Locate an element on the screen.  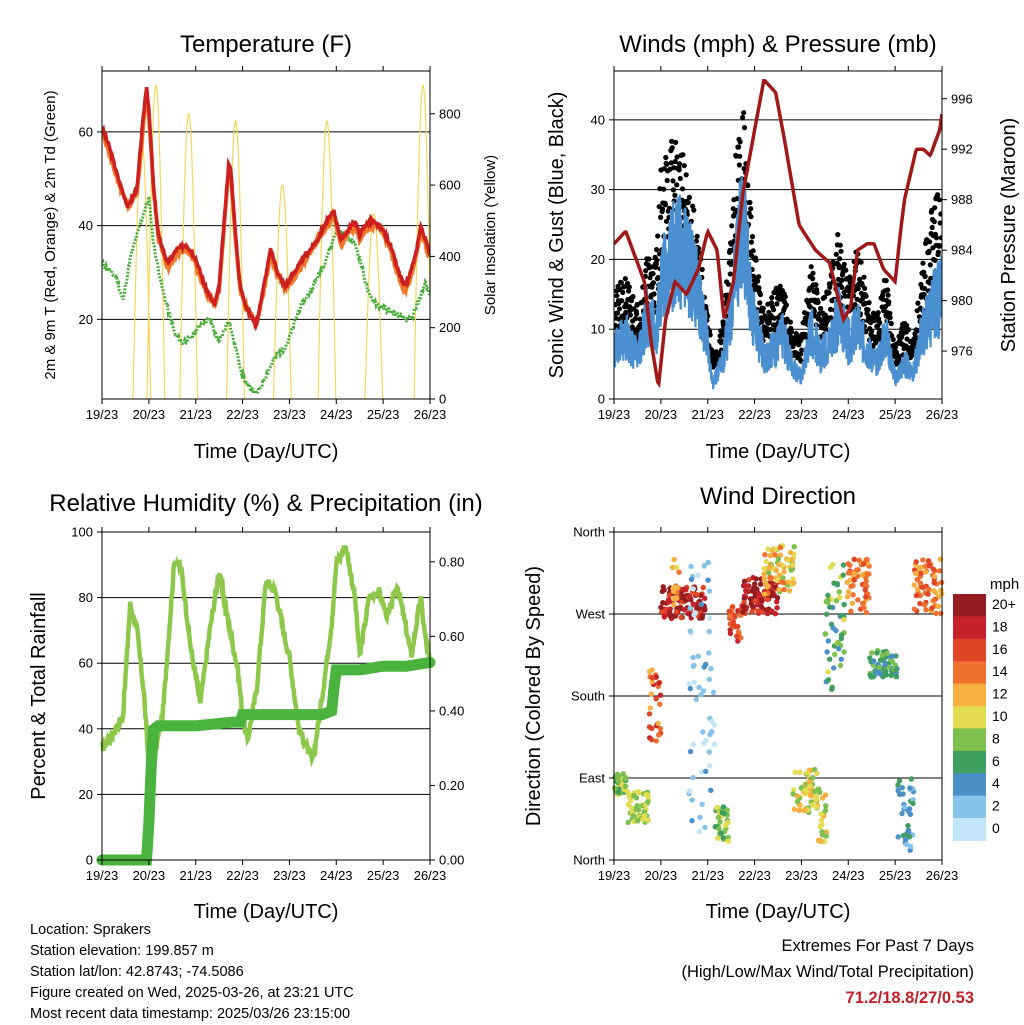
legend-label: 2 is located at coordinates (996, 806).